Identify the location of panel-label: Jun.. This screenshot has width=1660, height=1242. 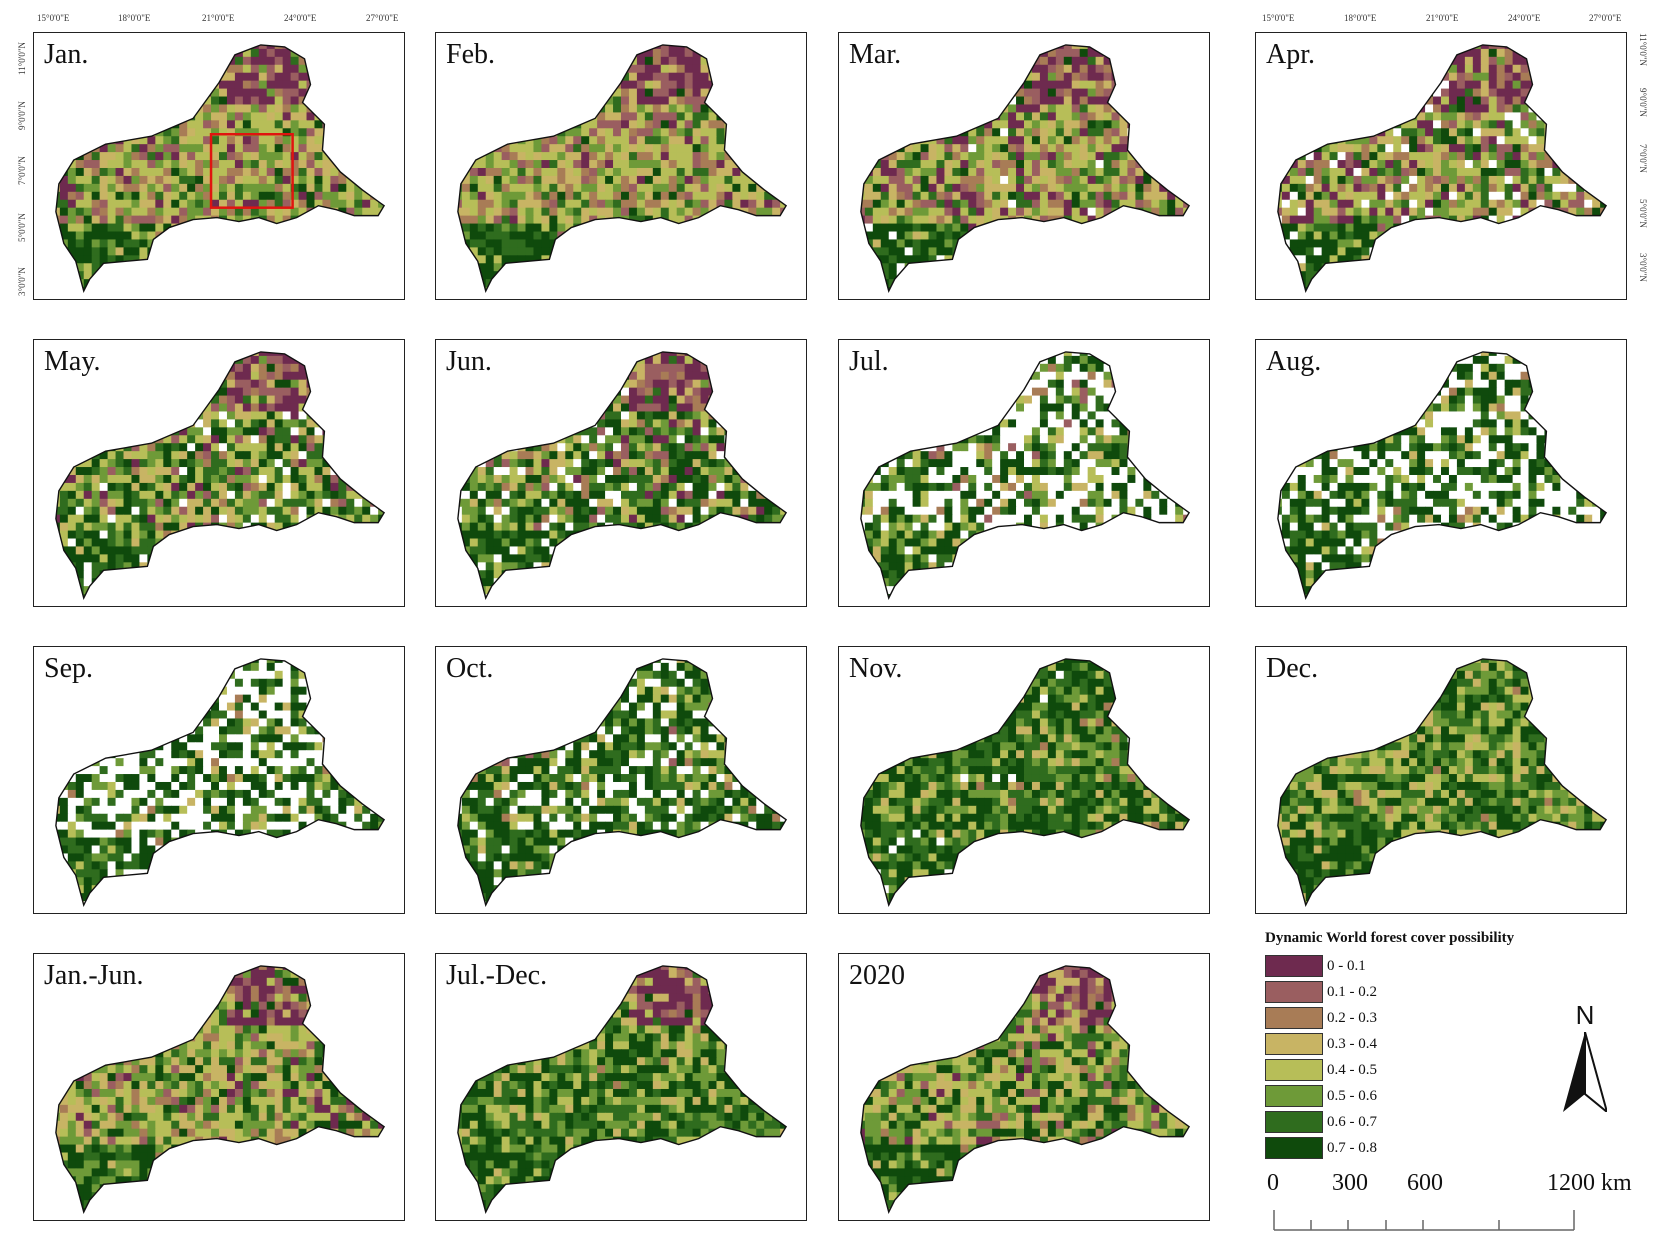
(469, 362).